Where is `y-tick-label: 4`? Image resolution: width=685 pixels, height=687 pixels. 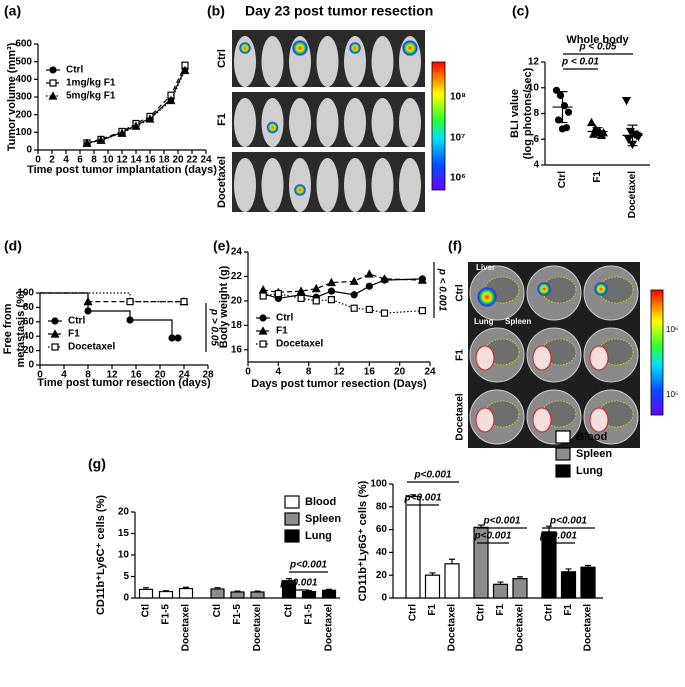
y-tick-label: 4 is located at coordinates (536, 165).